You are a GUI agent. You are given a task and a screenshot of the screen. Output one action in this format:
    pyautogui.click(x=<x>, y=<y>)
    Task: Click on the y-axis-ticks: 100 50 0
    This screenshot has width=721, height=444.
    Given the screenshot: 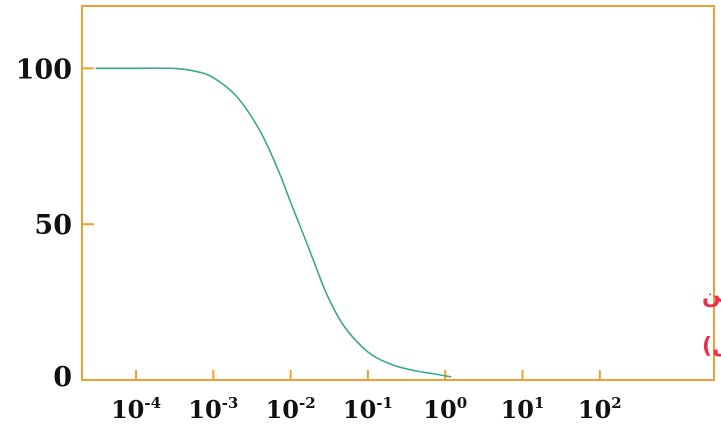 What is the action you would take?
    pyautogui.click(x=55, y=223)
    